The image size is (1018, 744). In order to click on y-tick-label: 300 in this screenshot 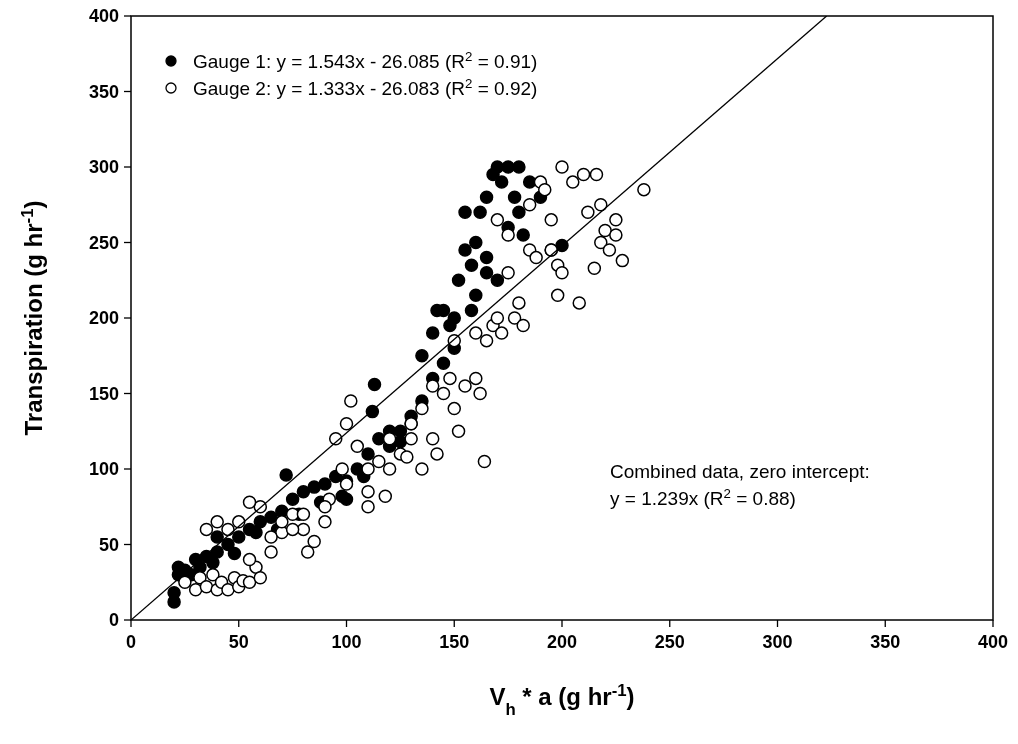, I will do `click(103, 167)`.